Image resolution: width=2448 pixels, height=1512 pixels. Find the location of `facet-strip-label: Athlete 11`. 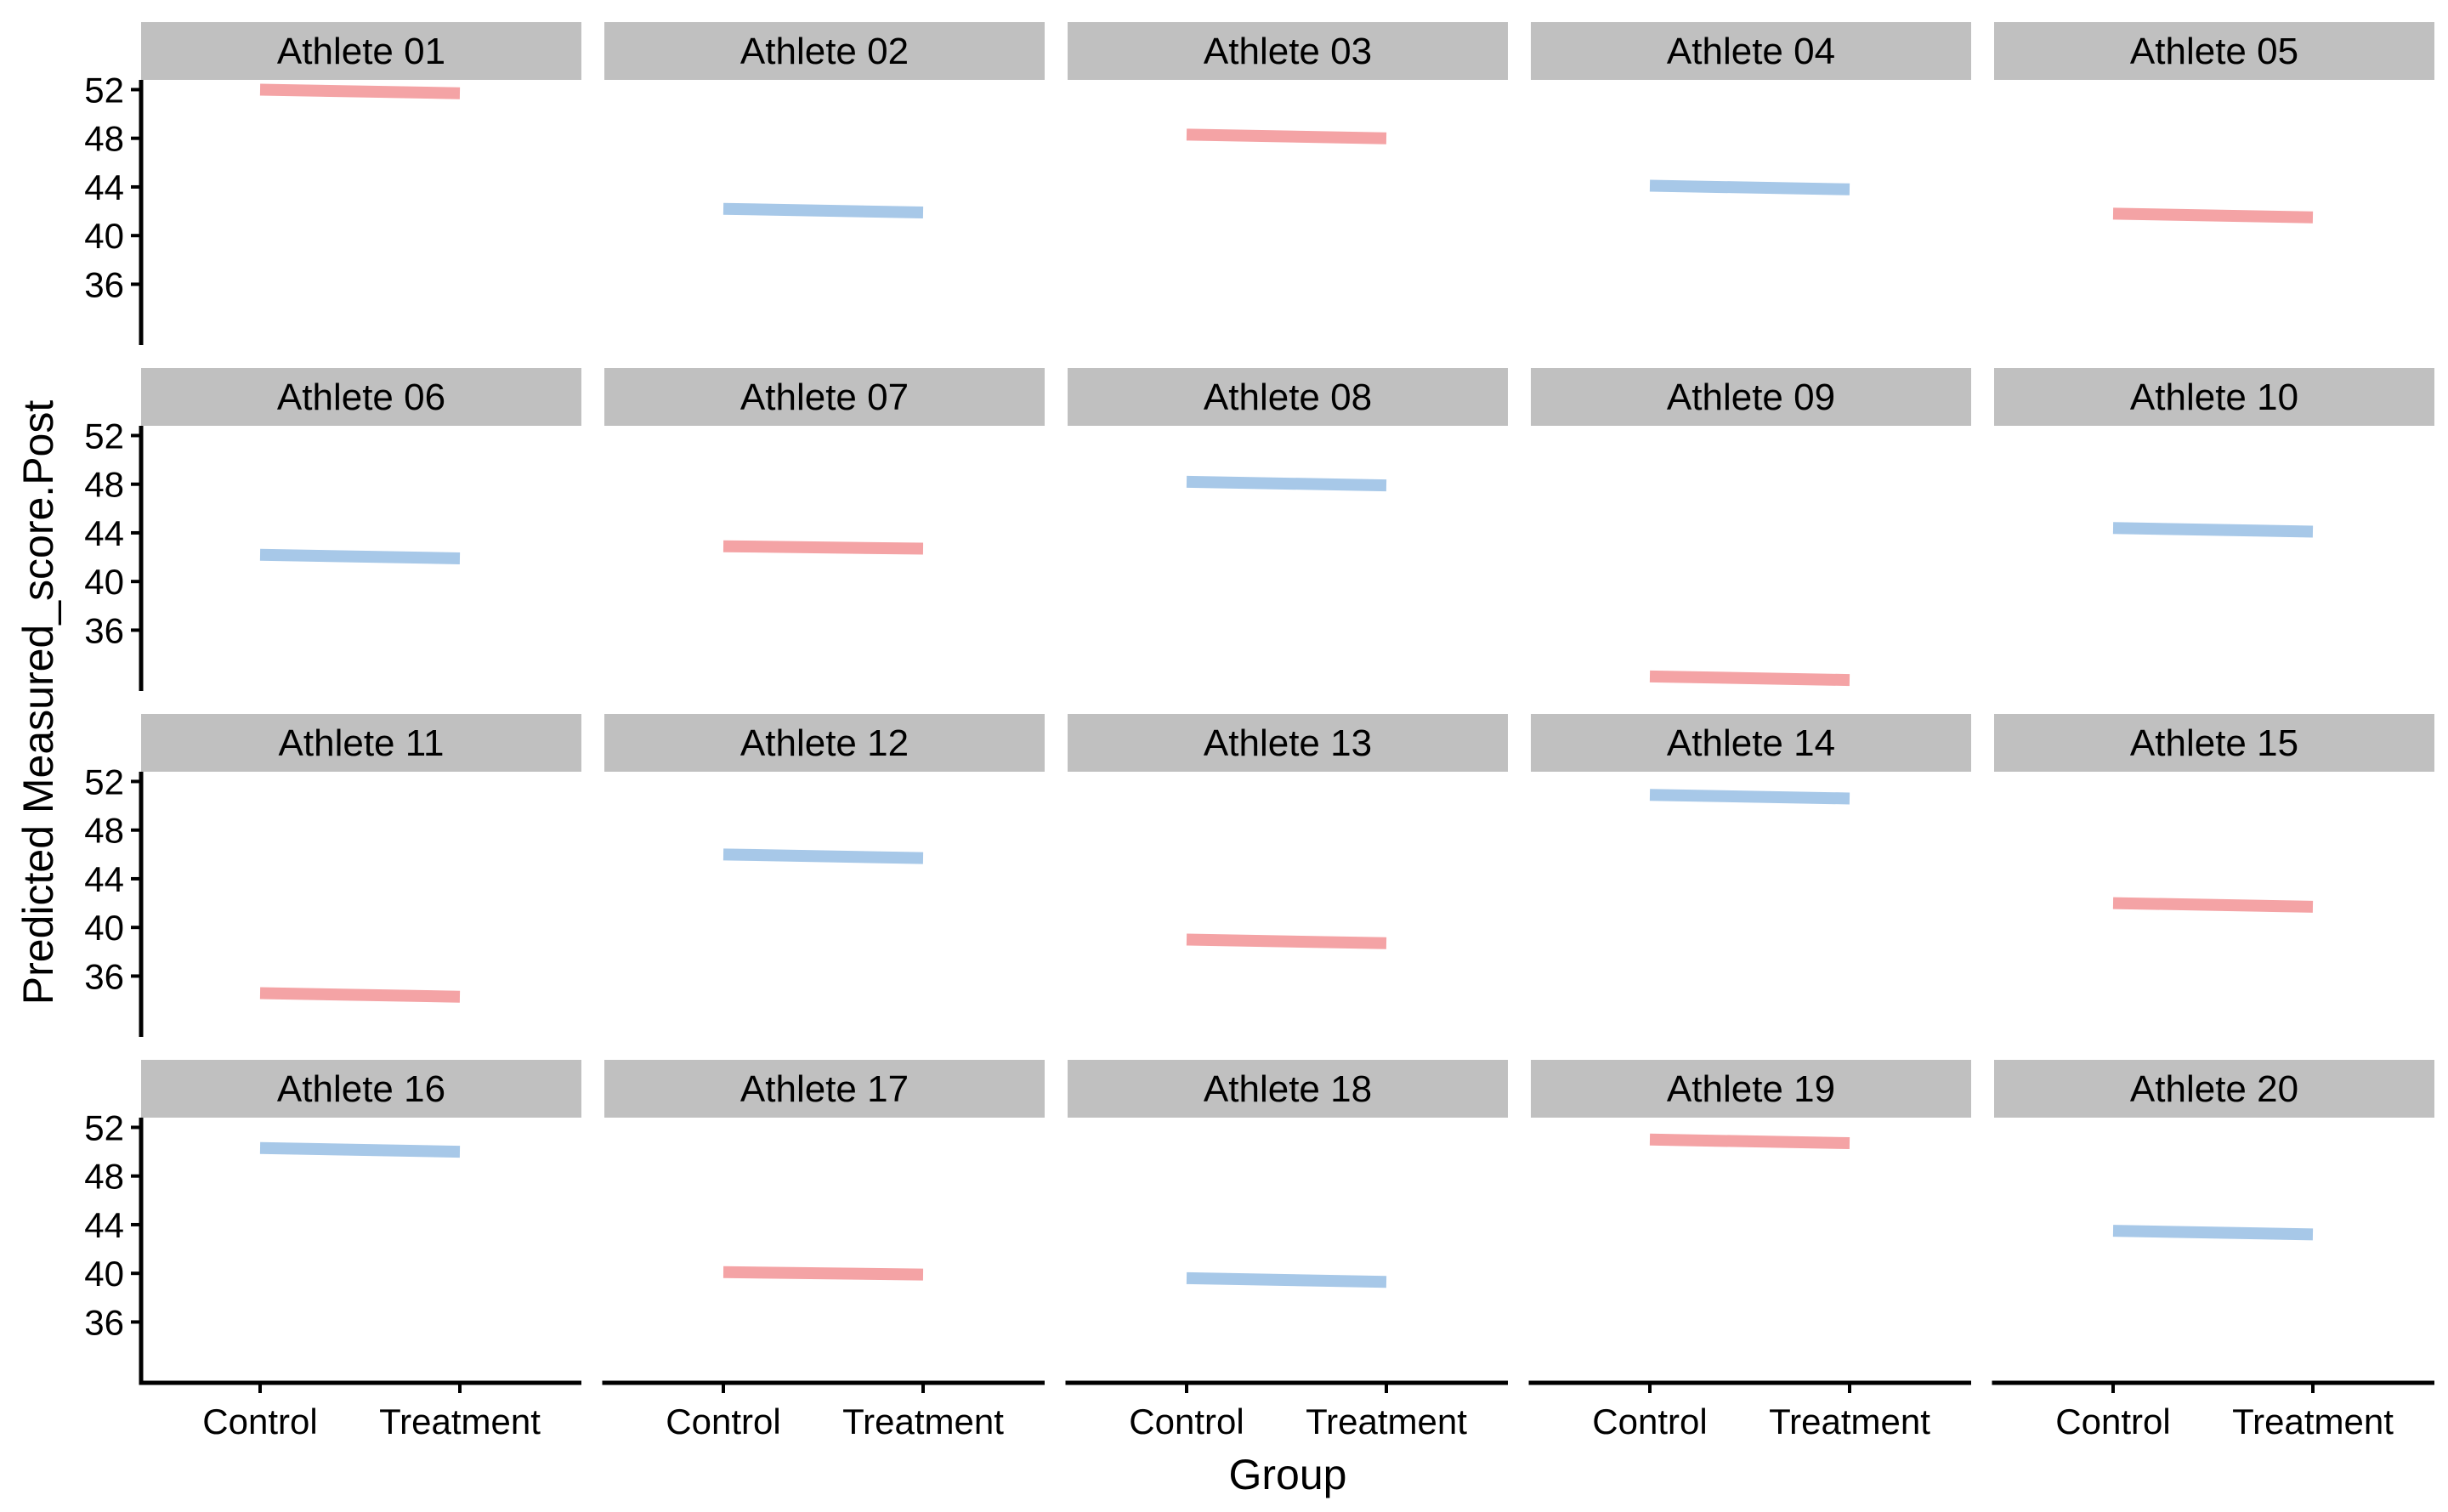

facet-strip-label: Athlete 11 is located at coordinates (362, 743).